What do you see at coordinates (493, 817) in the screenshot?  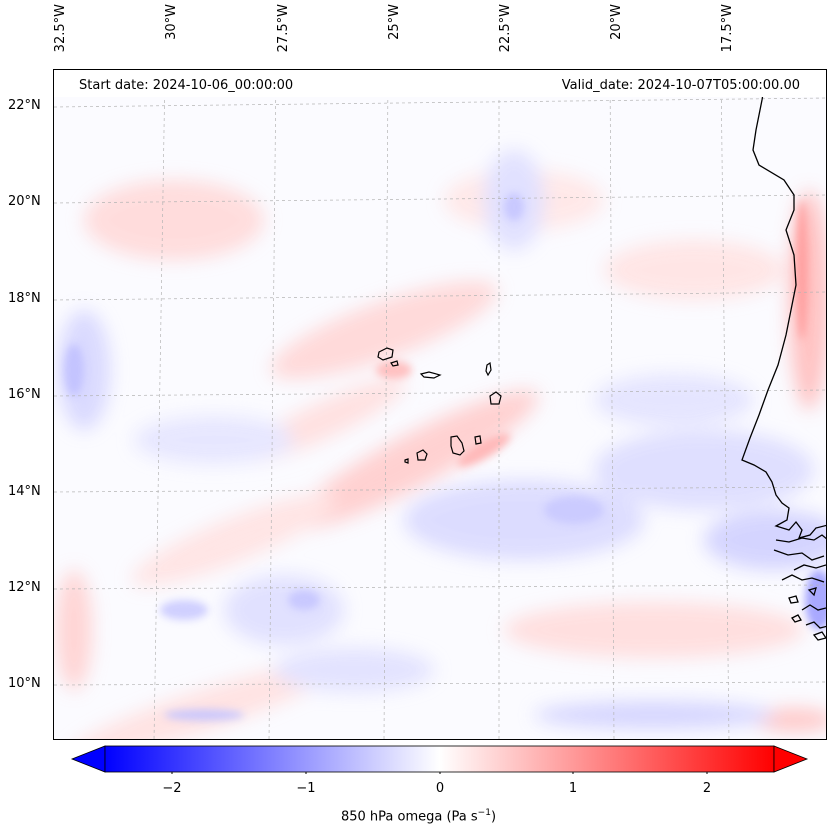 I see `colorbar-label-close: )` at bounding box center [493, 817].